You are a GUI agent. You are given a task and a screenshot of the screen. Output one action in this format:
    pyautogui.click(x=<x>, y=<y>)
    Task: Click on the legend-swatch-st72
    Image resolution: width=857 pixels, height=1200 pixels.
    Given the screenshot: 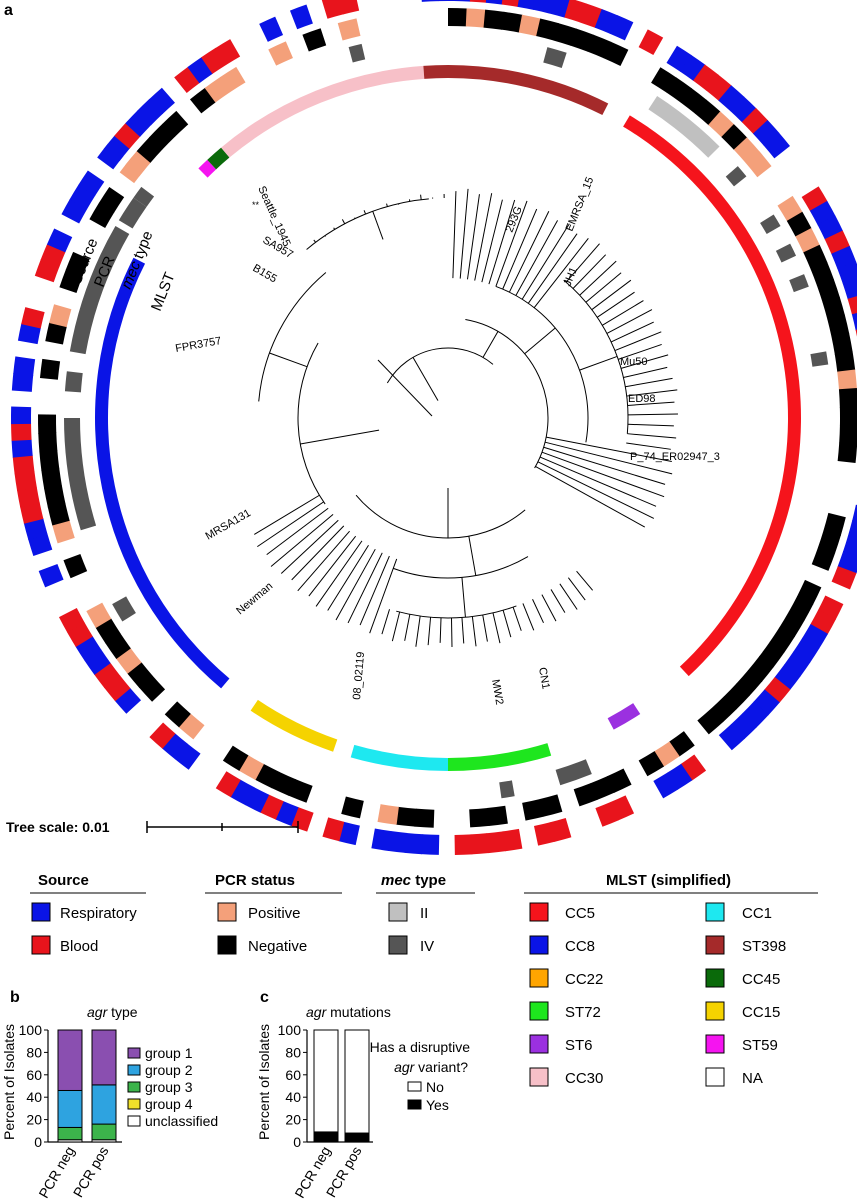 What is the action you would take?
    pyautogui.click(x=539, y=1011)
    